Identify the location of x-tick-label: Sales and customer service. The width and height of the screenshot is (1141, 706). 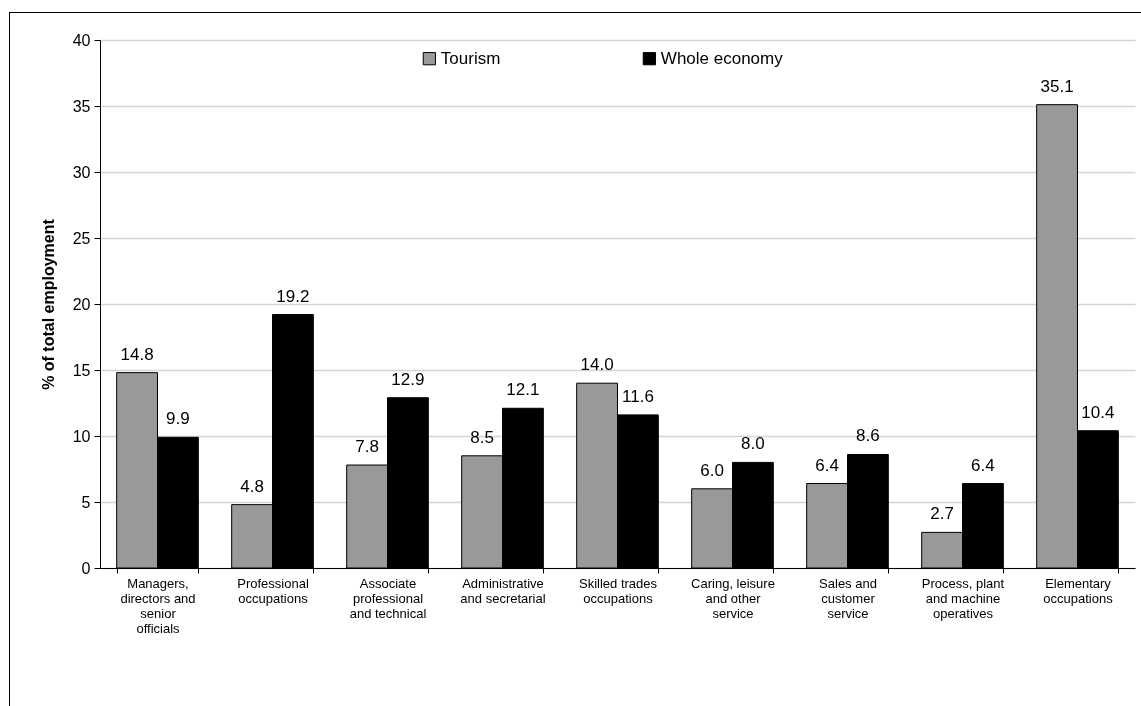
(848, 598).